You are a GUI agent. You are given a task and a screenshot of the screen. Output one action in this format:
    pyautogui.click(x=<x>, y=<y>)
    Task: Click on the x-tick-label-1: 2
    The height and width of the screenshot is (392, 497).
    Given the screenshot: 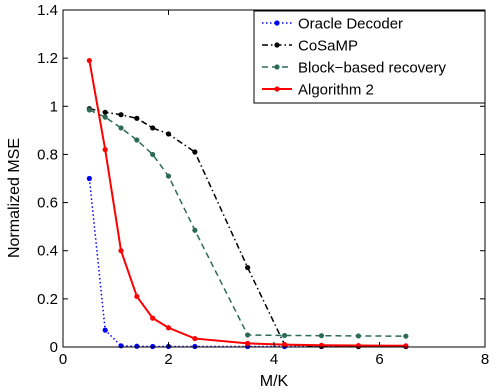 What is the action you would take?
    pyautogui.click(x=168, y=359)
    